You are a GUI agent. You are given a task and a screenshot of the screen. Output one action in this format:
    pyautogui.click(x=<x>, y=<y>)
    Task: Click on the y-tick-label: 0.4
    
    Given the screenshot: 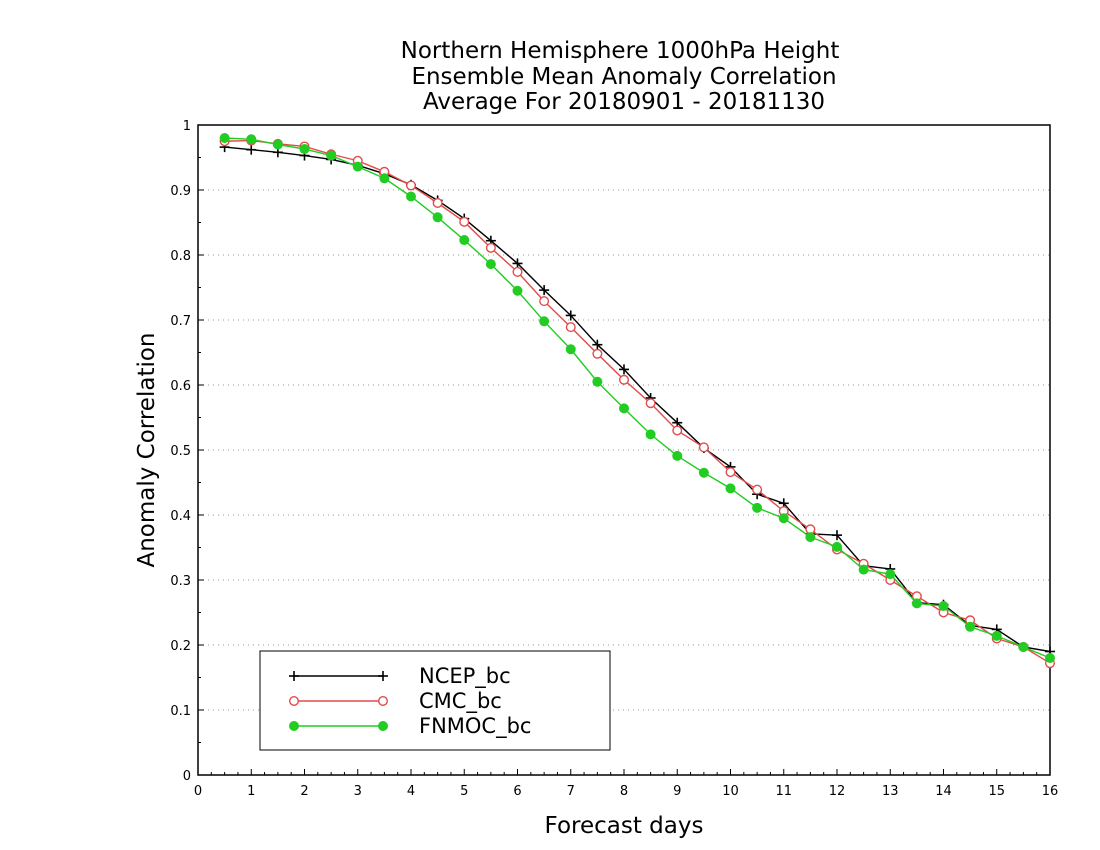 What is the action you would take?
    pyautogui.click(x=180, y=516)
    